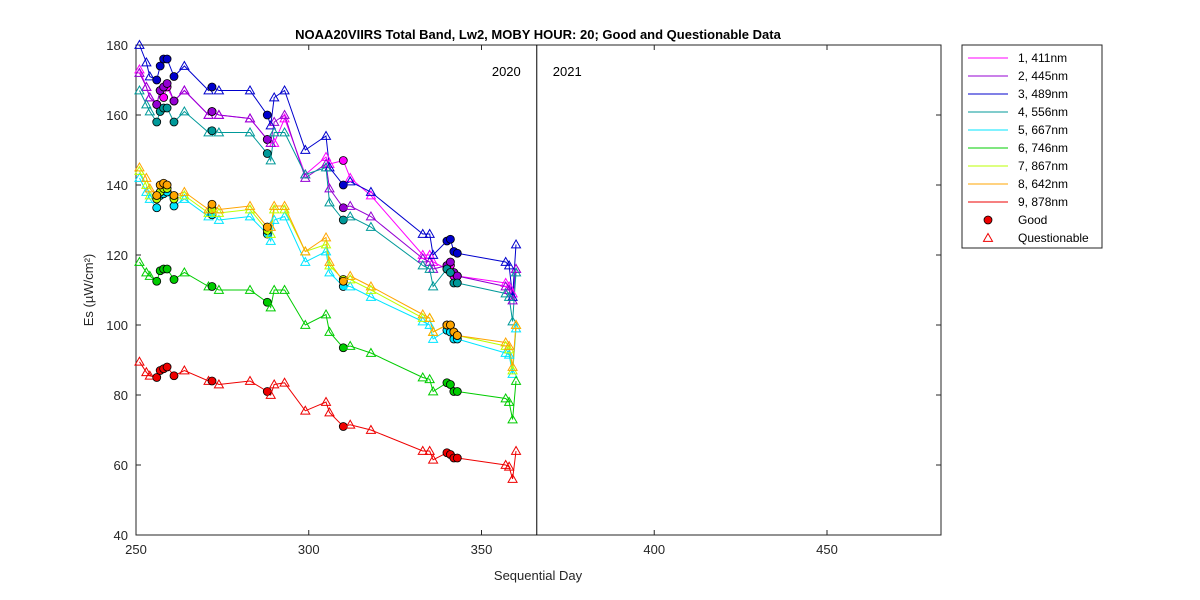  Describe the element at coordinates (117, 255) in the screenshot. I see `y-tick-label: 120` at that location.